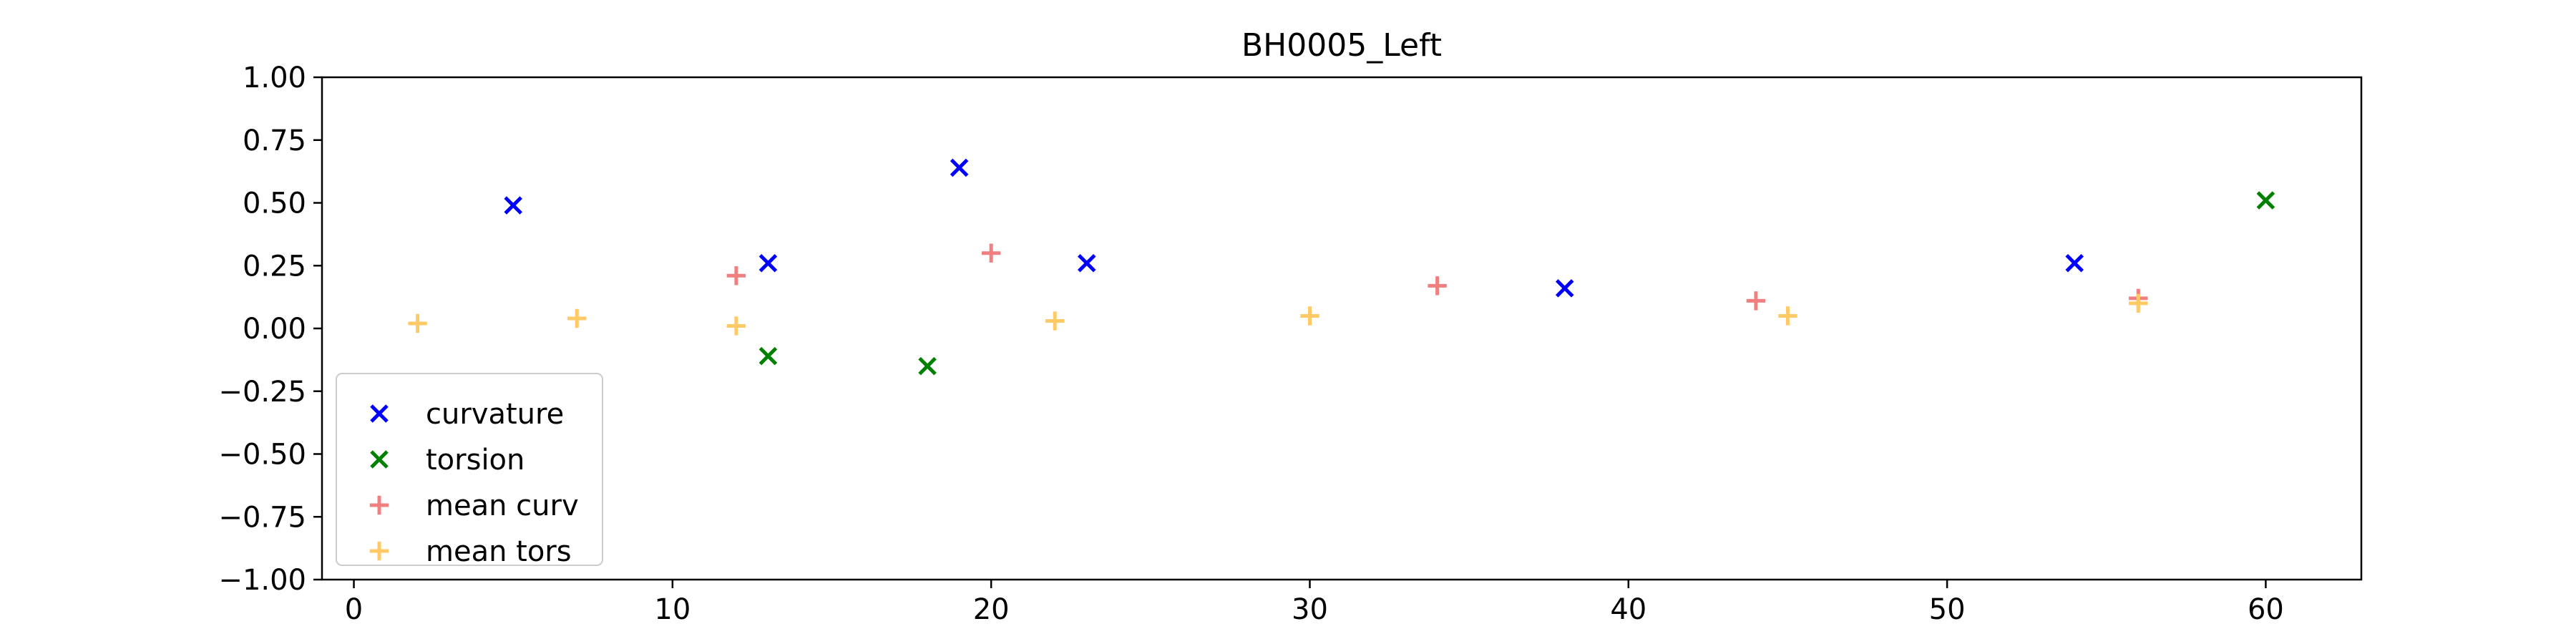  What do you see at coordinates (262, 392) in the screenshot?
I see `y-tick-label: −0.25` at bounding box center [262, 392].